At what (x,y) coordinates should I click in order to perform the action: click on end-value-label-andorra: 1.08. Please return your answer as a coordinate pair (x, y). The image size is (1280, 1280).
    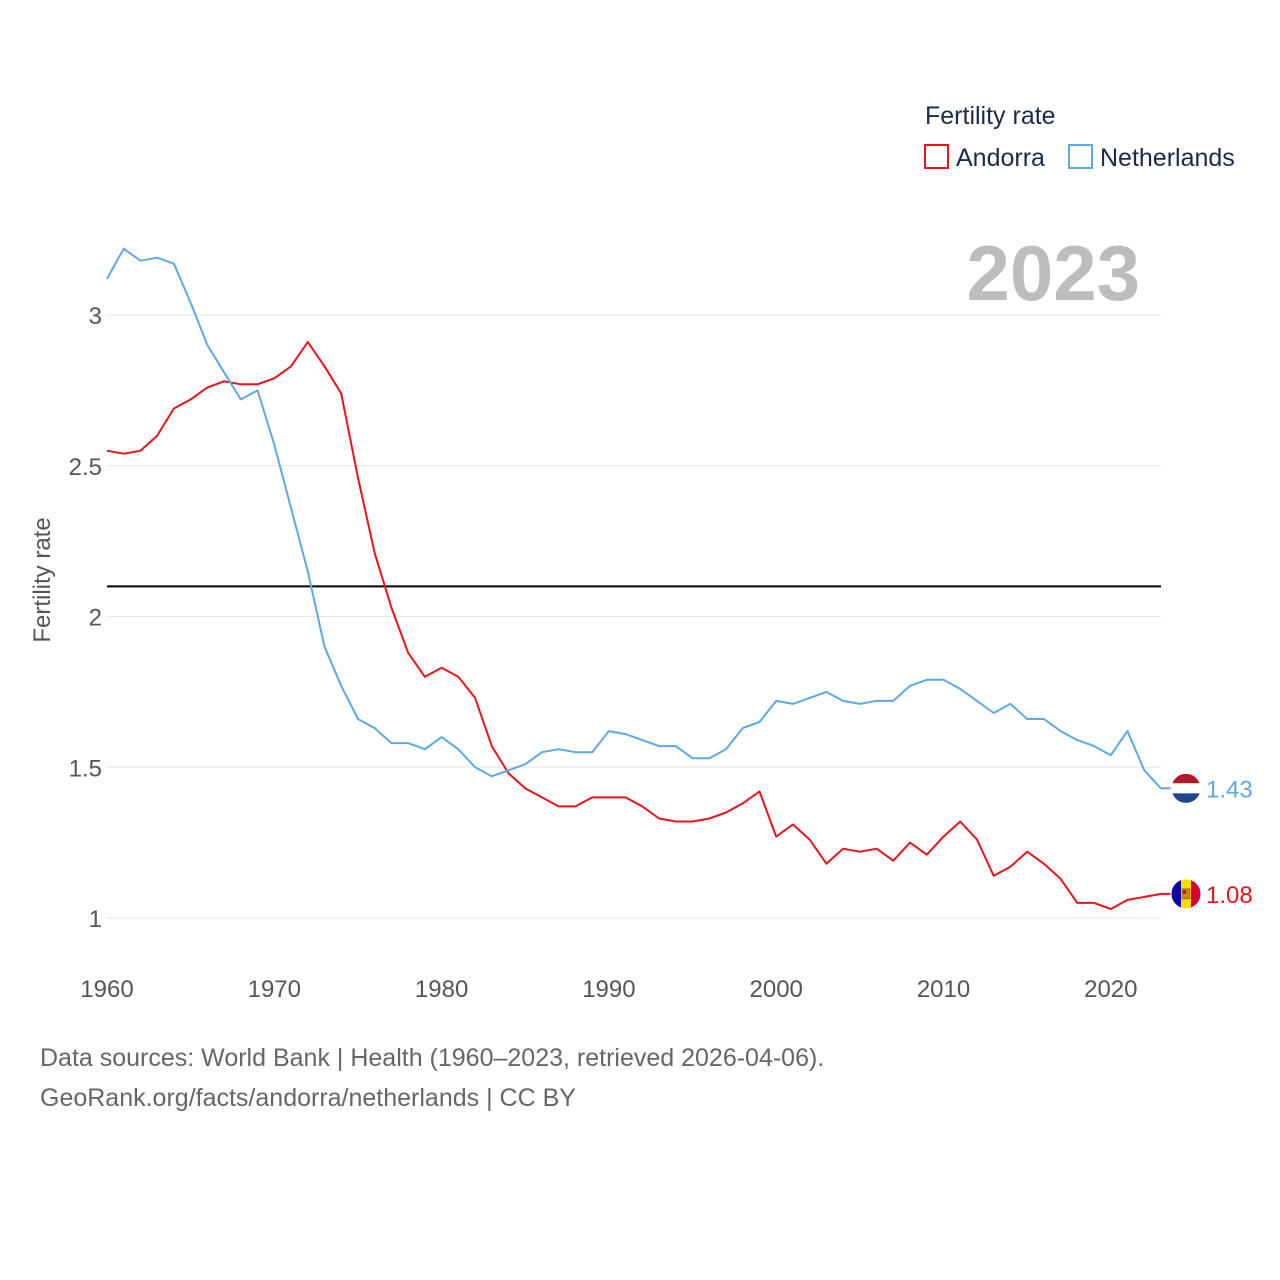
    Looking at the image, I should click on (1229, 895).